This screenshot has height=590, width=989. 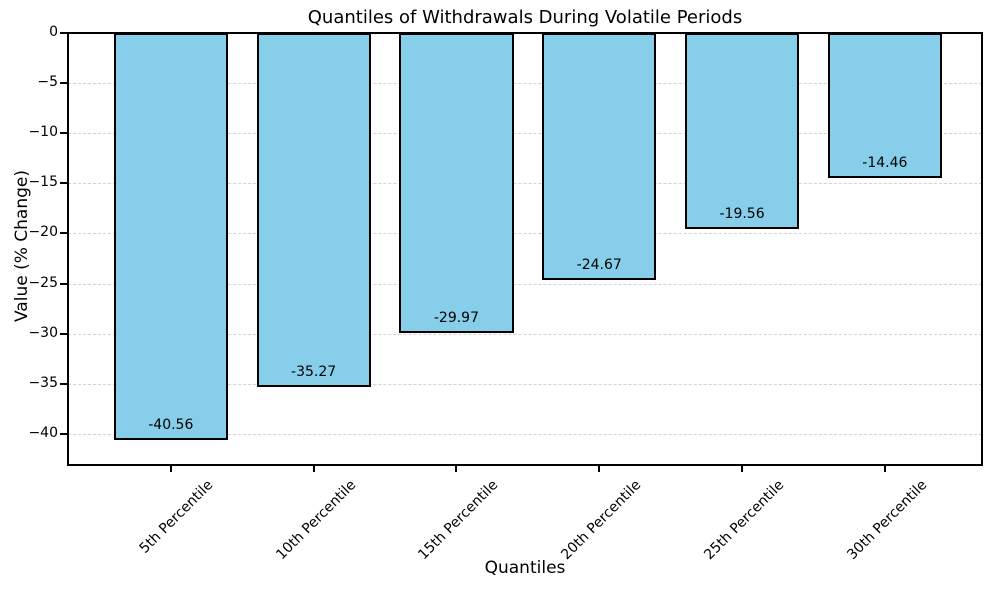 What do you see at coordinates (599, 265) in the screenshot?
I see `bar-value-label: -24.67` at bounding box center [599, 265].